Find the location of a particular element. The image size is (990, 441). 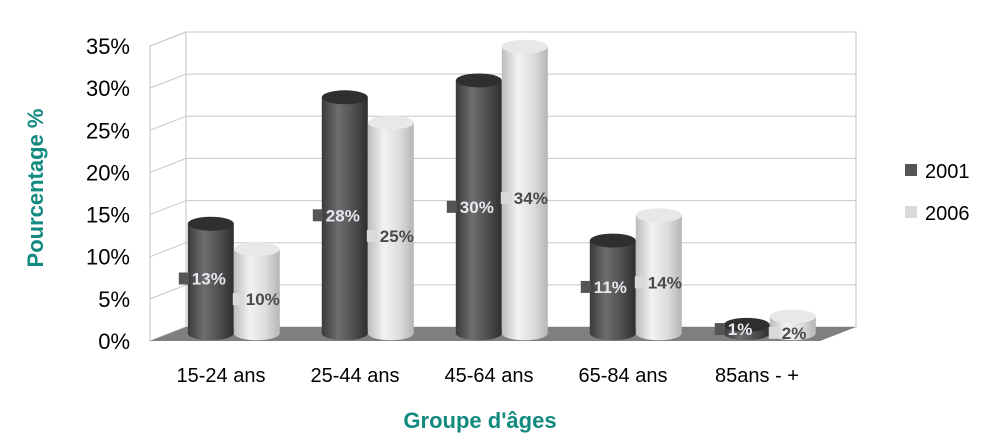

y-tick-label: 10% is located at coordinates (108, 257).